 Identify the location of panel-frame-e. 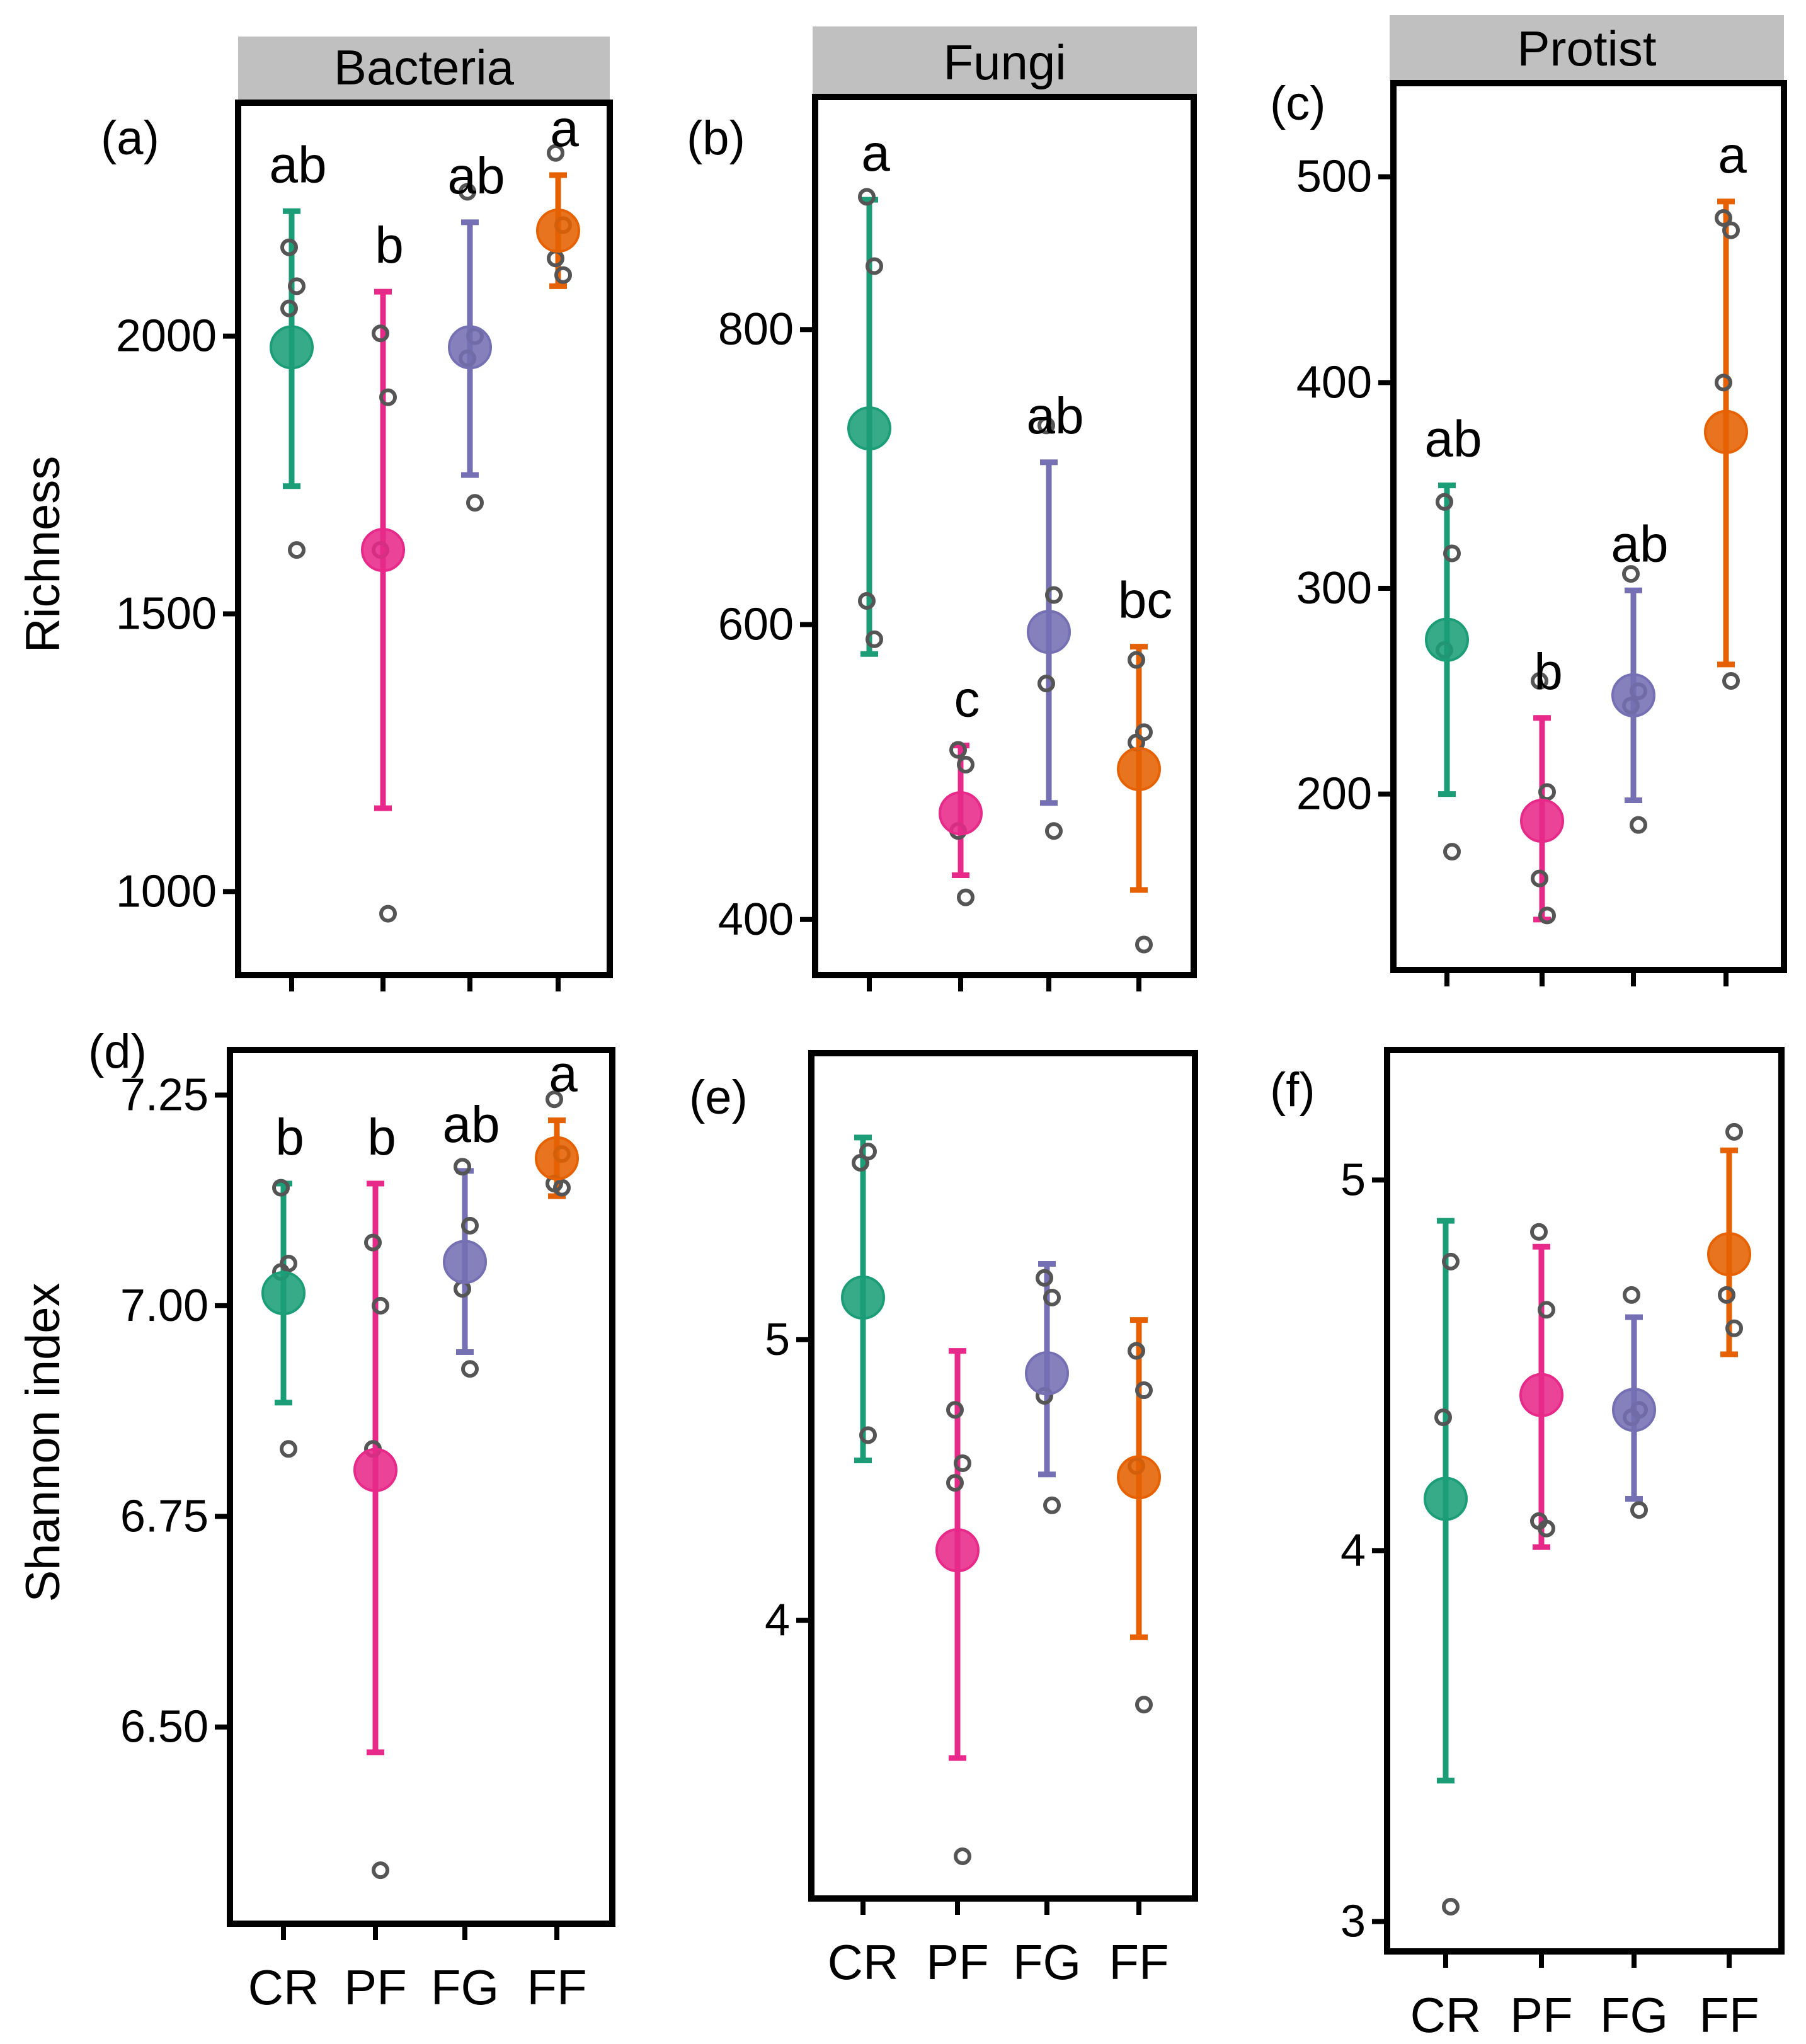
(1003, 1476).